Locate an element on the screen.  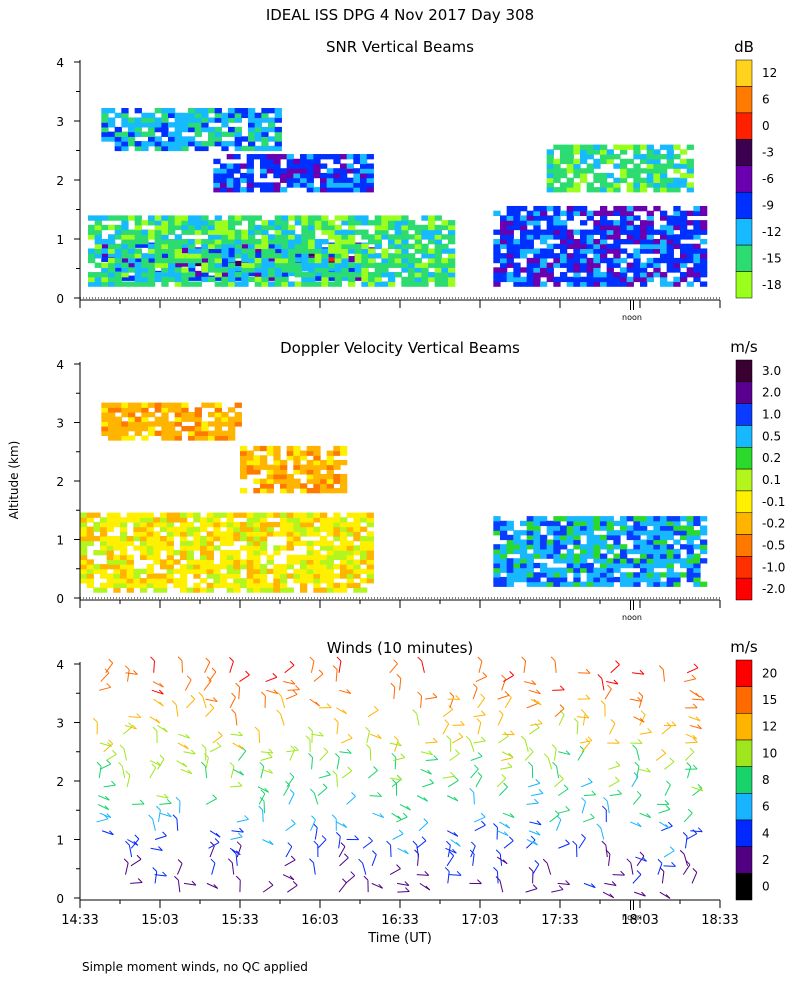
x-tick-label: 15:03 is located at coordinates (159, 920).